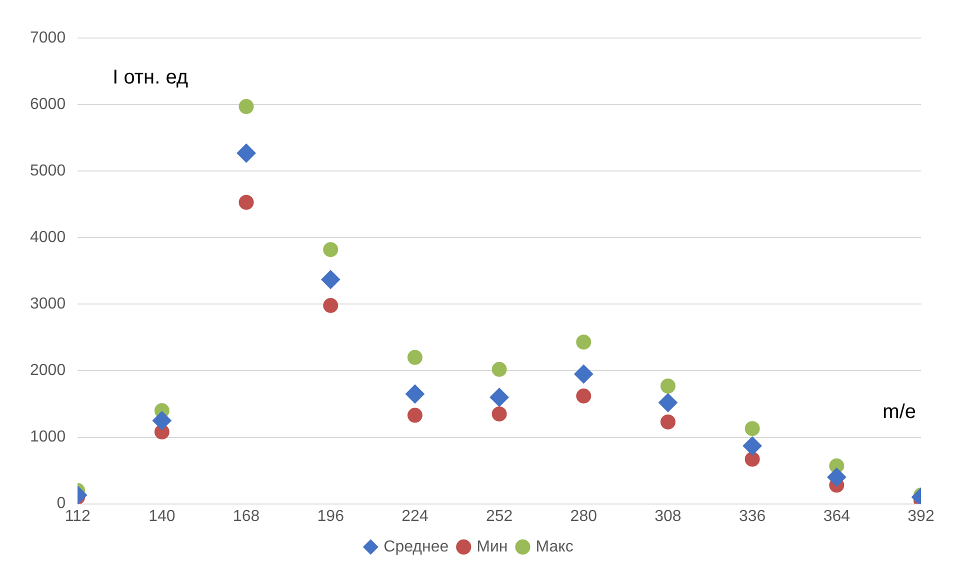 The width and height of the screenshot is (954, 583). What do you see at coordinates (48, 304) in the screenshot?
I see `y-tick-label: 3000` at bounding box center [48, 304].